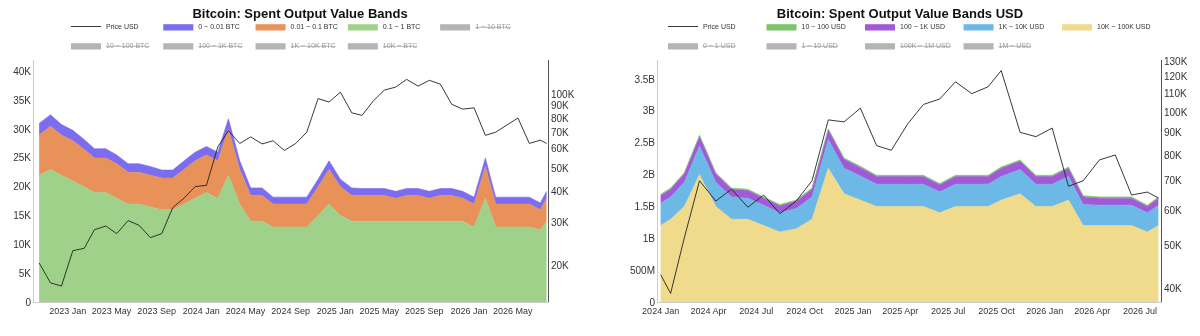 The width and height of the screenshot is (1200, 336). I want to click on y-tick-label: 35K, so click(22, 100).